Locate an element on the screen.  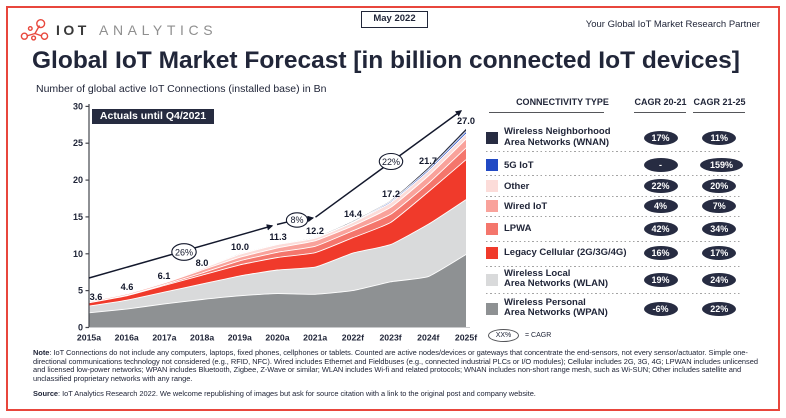
svg-text: 4.6 is located at coordinates (127, 287).